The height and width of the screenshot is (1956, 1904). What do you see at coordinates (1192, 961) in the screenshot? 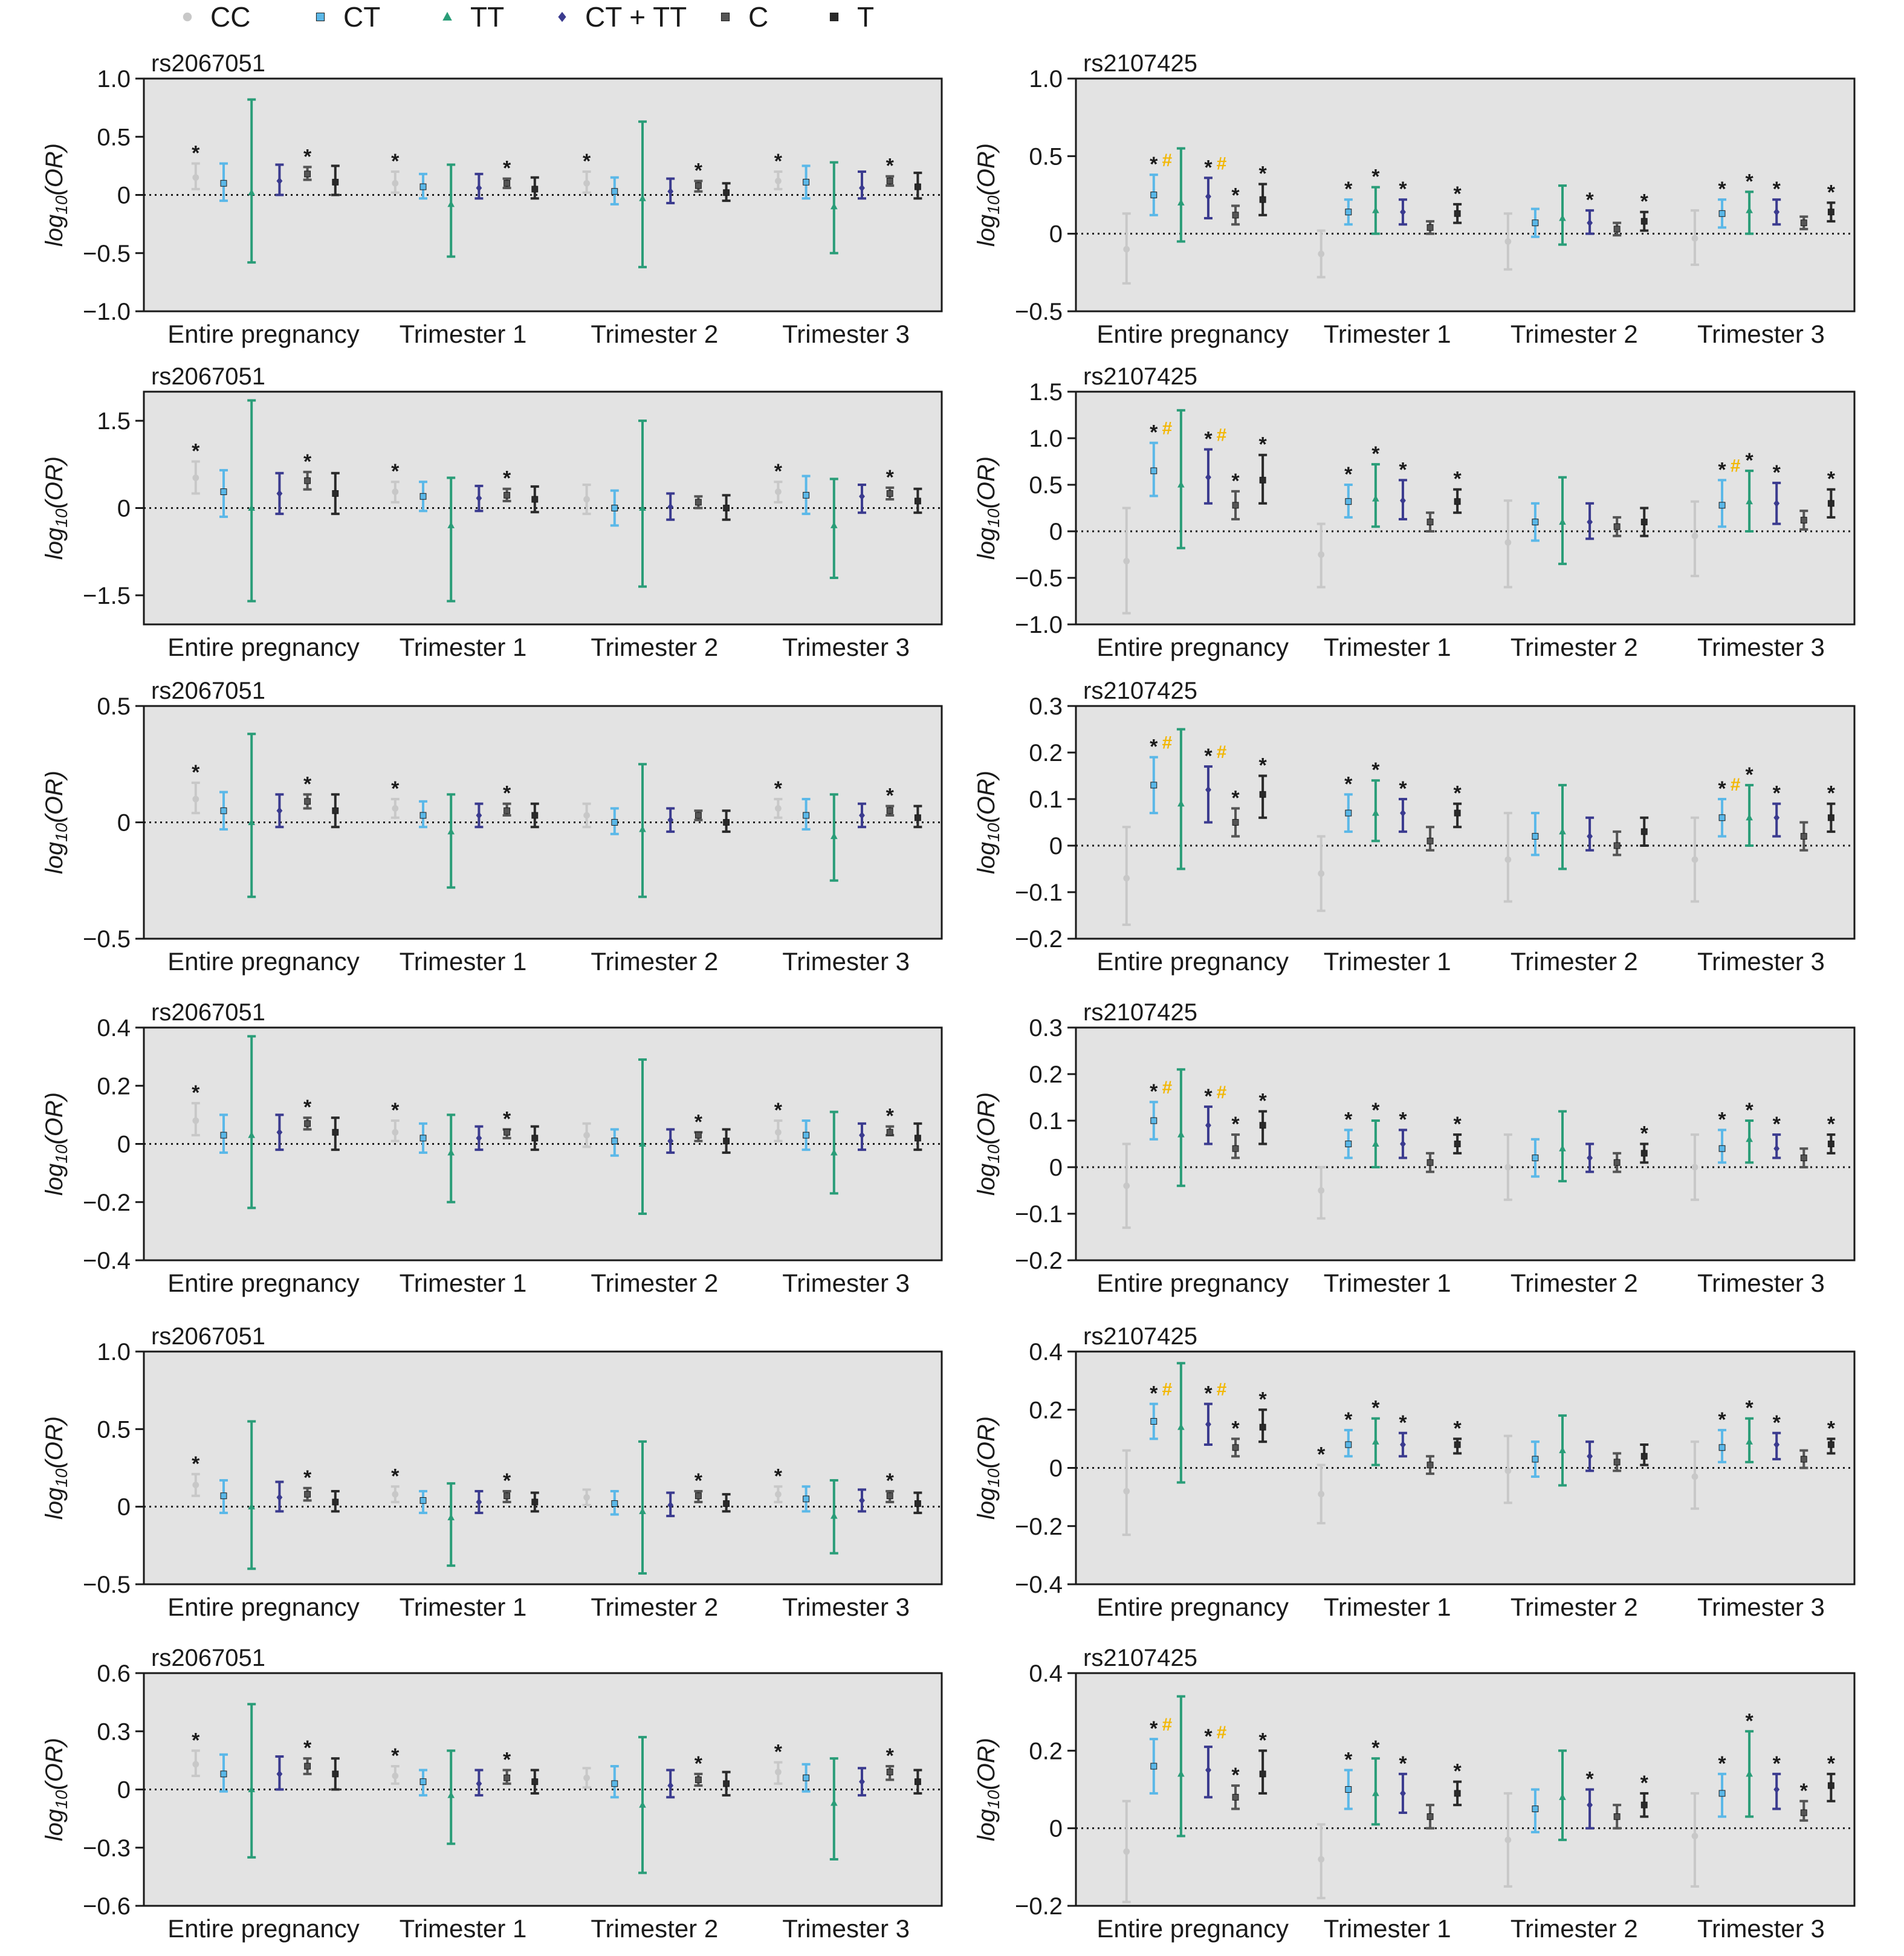
I see `x-category-label: Entire pregnancy` at bounding box center [1192, 961].